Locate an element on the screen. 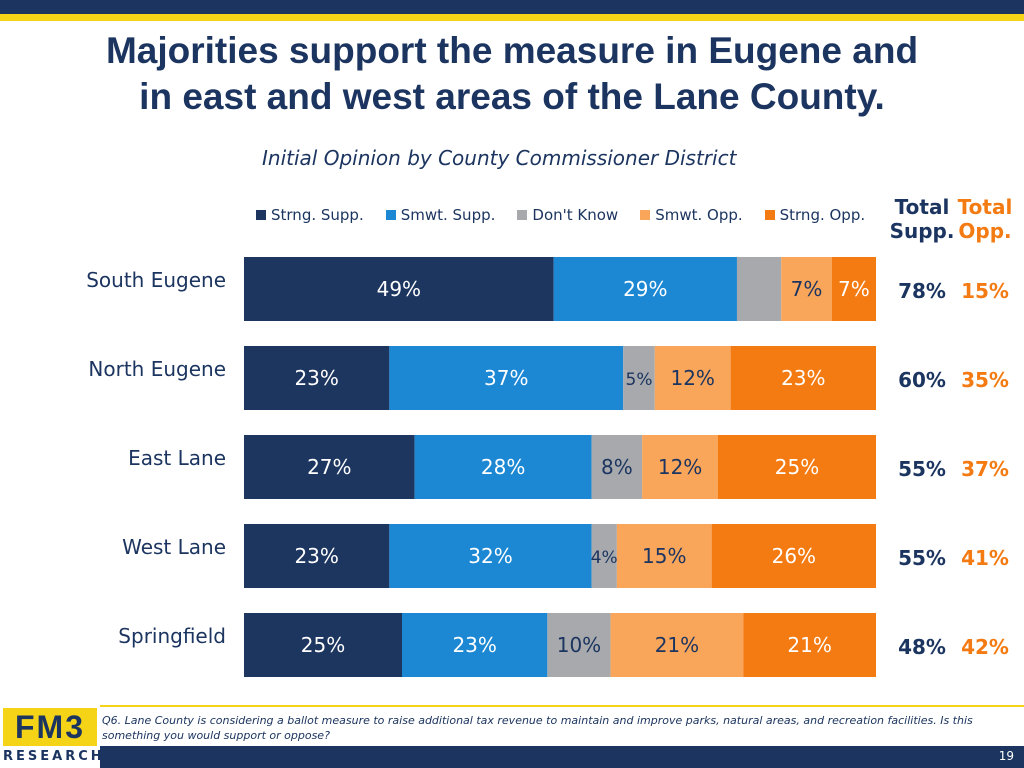  legend-item-somewhat-oppose: Smwt. Opp. is located at coordinates (691, 215).